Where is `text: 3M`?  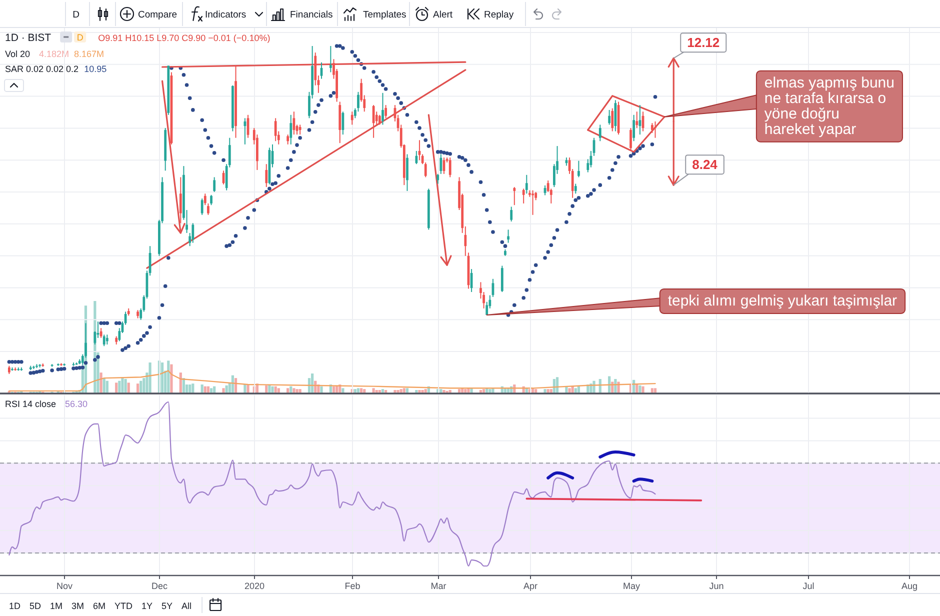 text: 3M is located at coordinates (78, 606).